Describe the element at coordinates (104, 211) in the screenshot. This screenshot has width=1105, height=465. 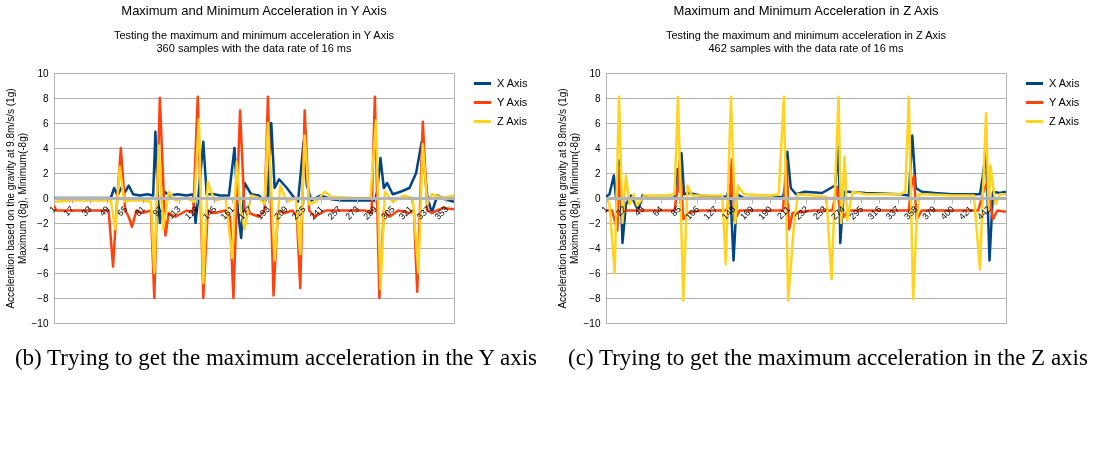
I see `x-tick-label: 49` at that location.